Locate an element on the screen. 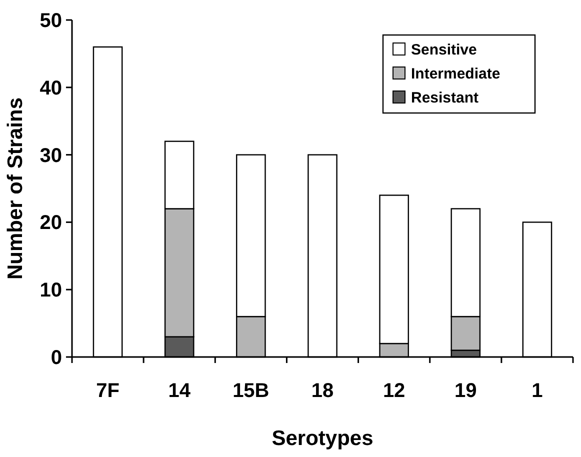 Image resolution: width=581 pixels, height=457 pixels. y-tick-label: 10 is located at coordinates (51, 291).